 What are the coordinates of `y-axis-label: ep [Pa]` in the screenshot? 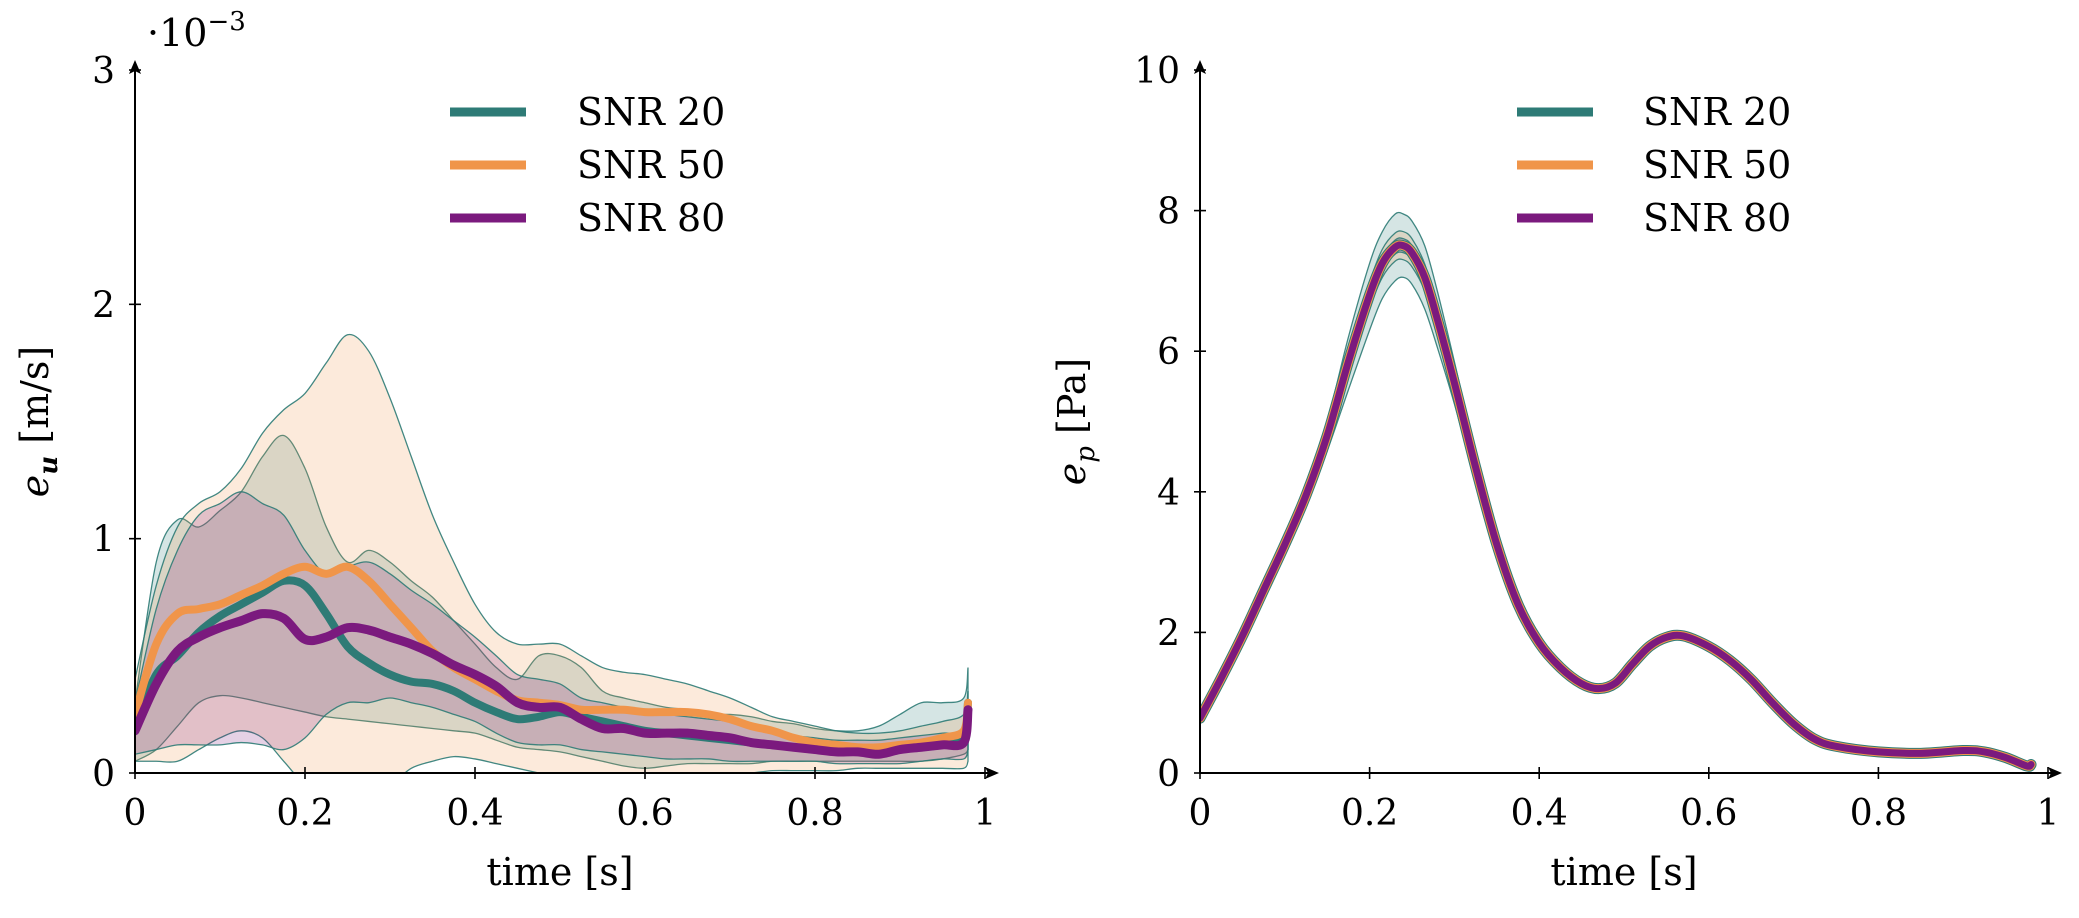 It's located at (1075, 421).